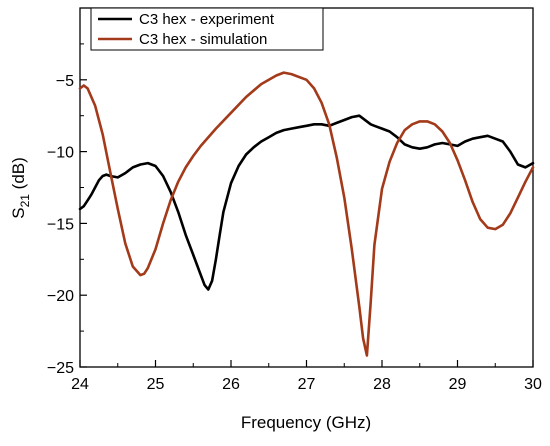 This screenshot has height=446, width=550. Describe the element at coordinates (156, 384) in the screenshot. I see `x-tick-label: 25` at that location.